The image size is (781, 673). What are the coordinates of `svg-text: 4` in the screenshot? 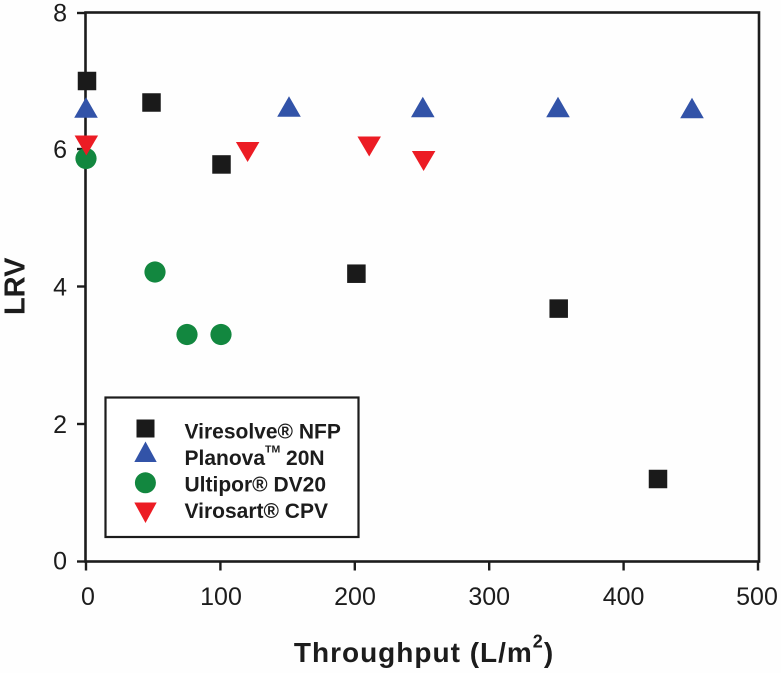 It's located at (60, 288).